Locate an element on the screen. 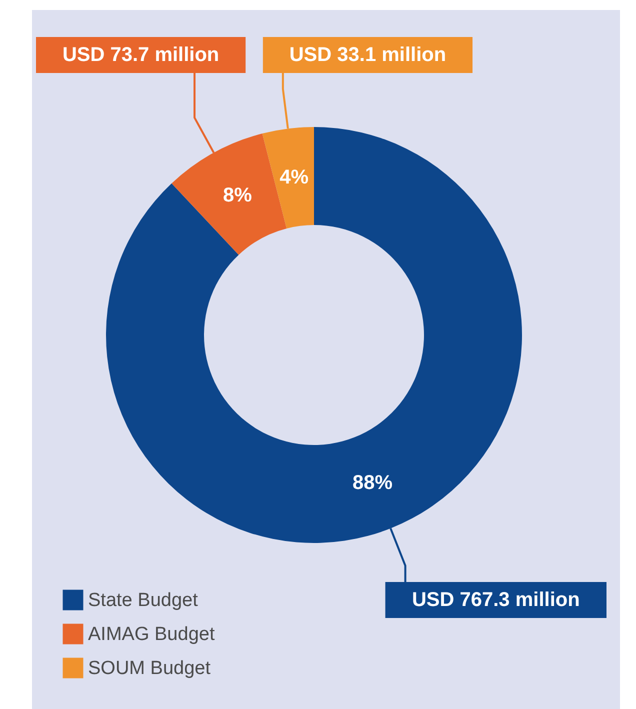 The height and width of the screenshot is (709, 636). legend-label: AIMAG Budget is located at coordinates (152, 634).